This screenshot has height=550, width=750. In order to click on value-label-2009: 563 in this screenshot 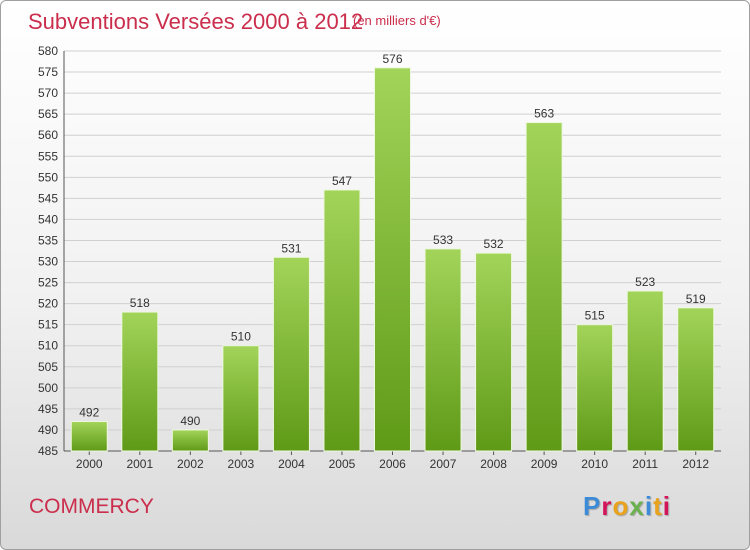, I will do `click(544, 114)`.